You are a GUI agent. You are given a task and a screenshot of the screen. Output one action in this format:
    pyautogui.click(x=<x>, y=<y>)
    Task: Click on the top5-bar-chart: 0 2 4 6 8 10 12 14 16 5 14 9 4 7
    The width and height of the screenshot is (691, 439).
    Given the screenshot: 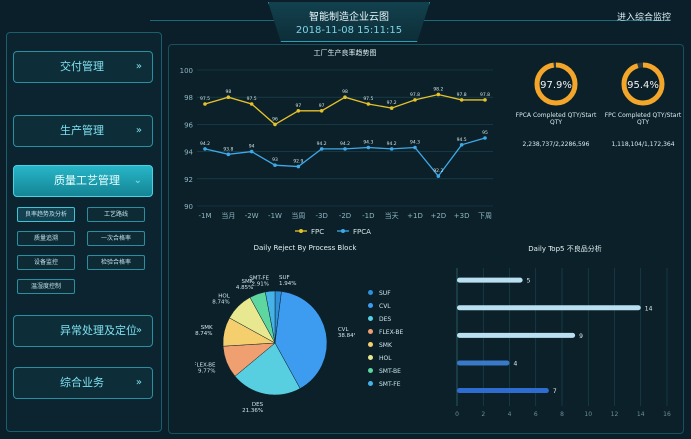 What is the action you would take?
    pyautogui.click(x=563, y=343)
    